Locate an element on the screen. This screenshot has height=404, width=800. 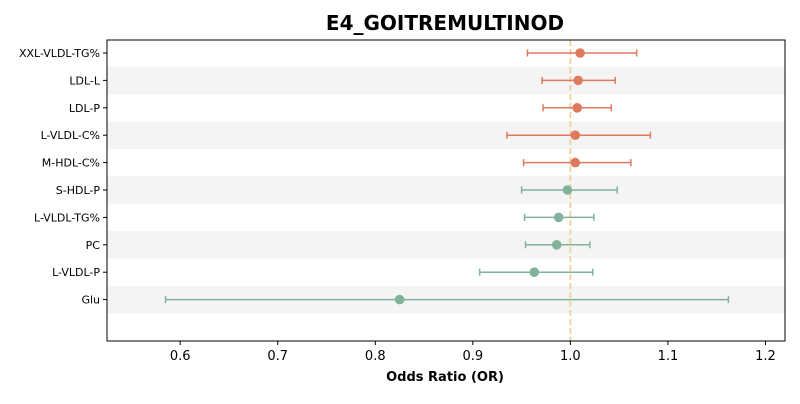
y-tick-label: M-HDL-C% is located at coordinates (71, 163).